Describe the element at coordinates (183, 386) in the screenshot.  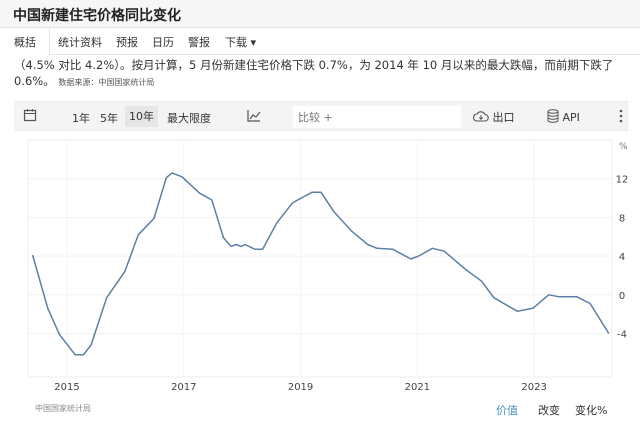
I see `x-tick-label: 2017` at that location.